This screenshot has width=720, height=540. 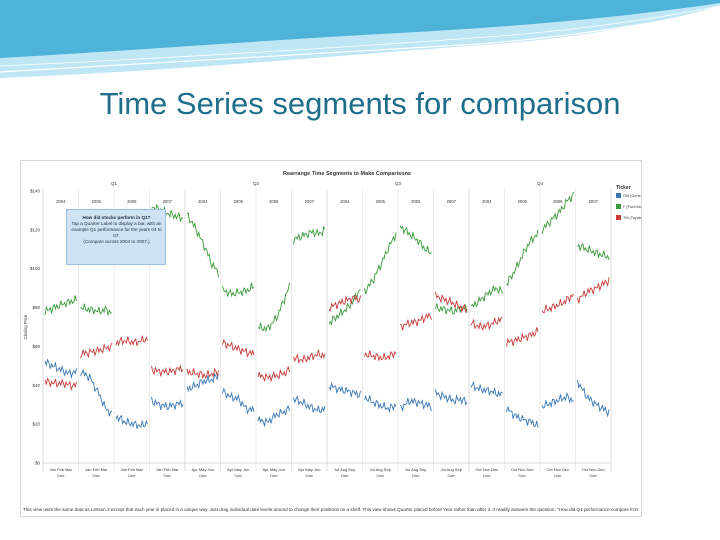 What do you see at coordinates (36, 424) in the screenshot?
I see `y-tick-label: $20` at bounding box center [36, 424].